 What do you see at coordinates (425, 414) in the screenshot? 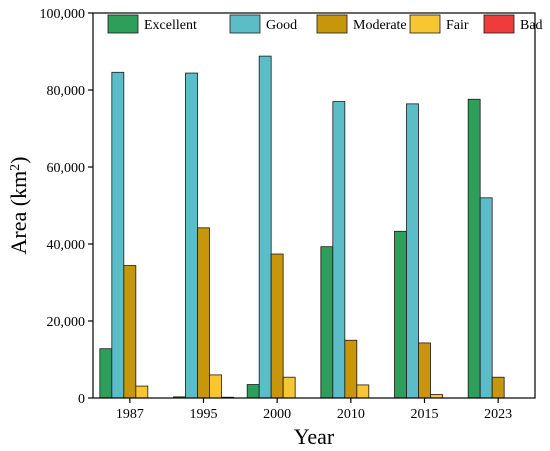
I see `x-tick-label: 2015` at bounding box center [425, 414].